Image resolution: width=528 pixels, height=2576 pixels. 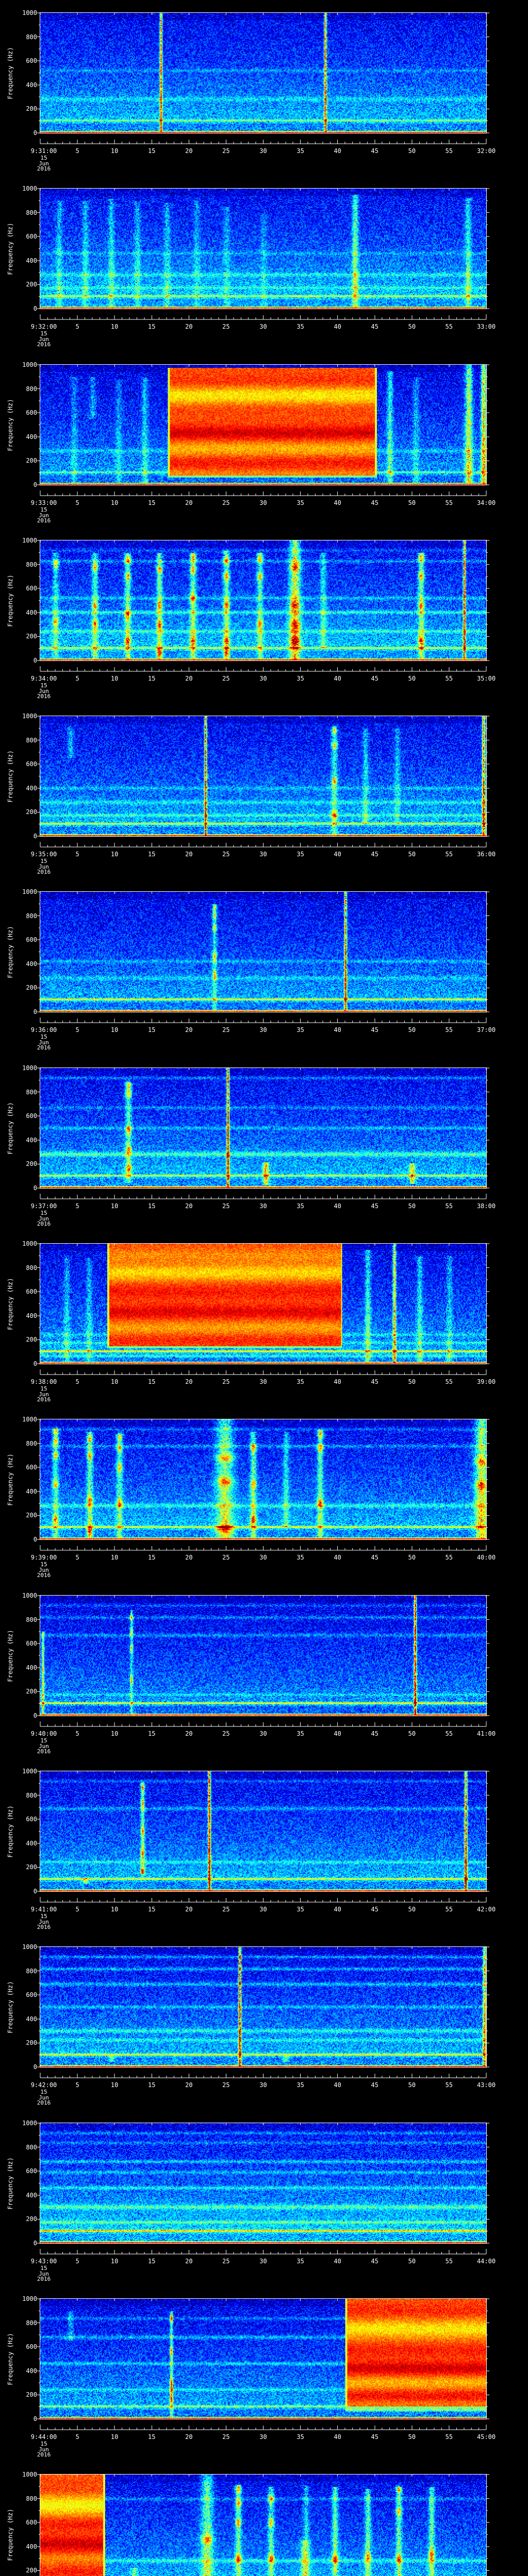 I want to click on x-axis-end-time: 43:00, so click(x=486, y=2085).